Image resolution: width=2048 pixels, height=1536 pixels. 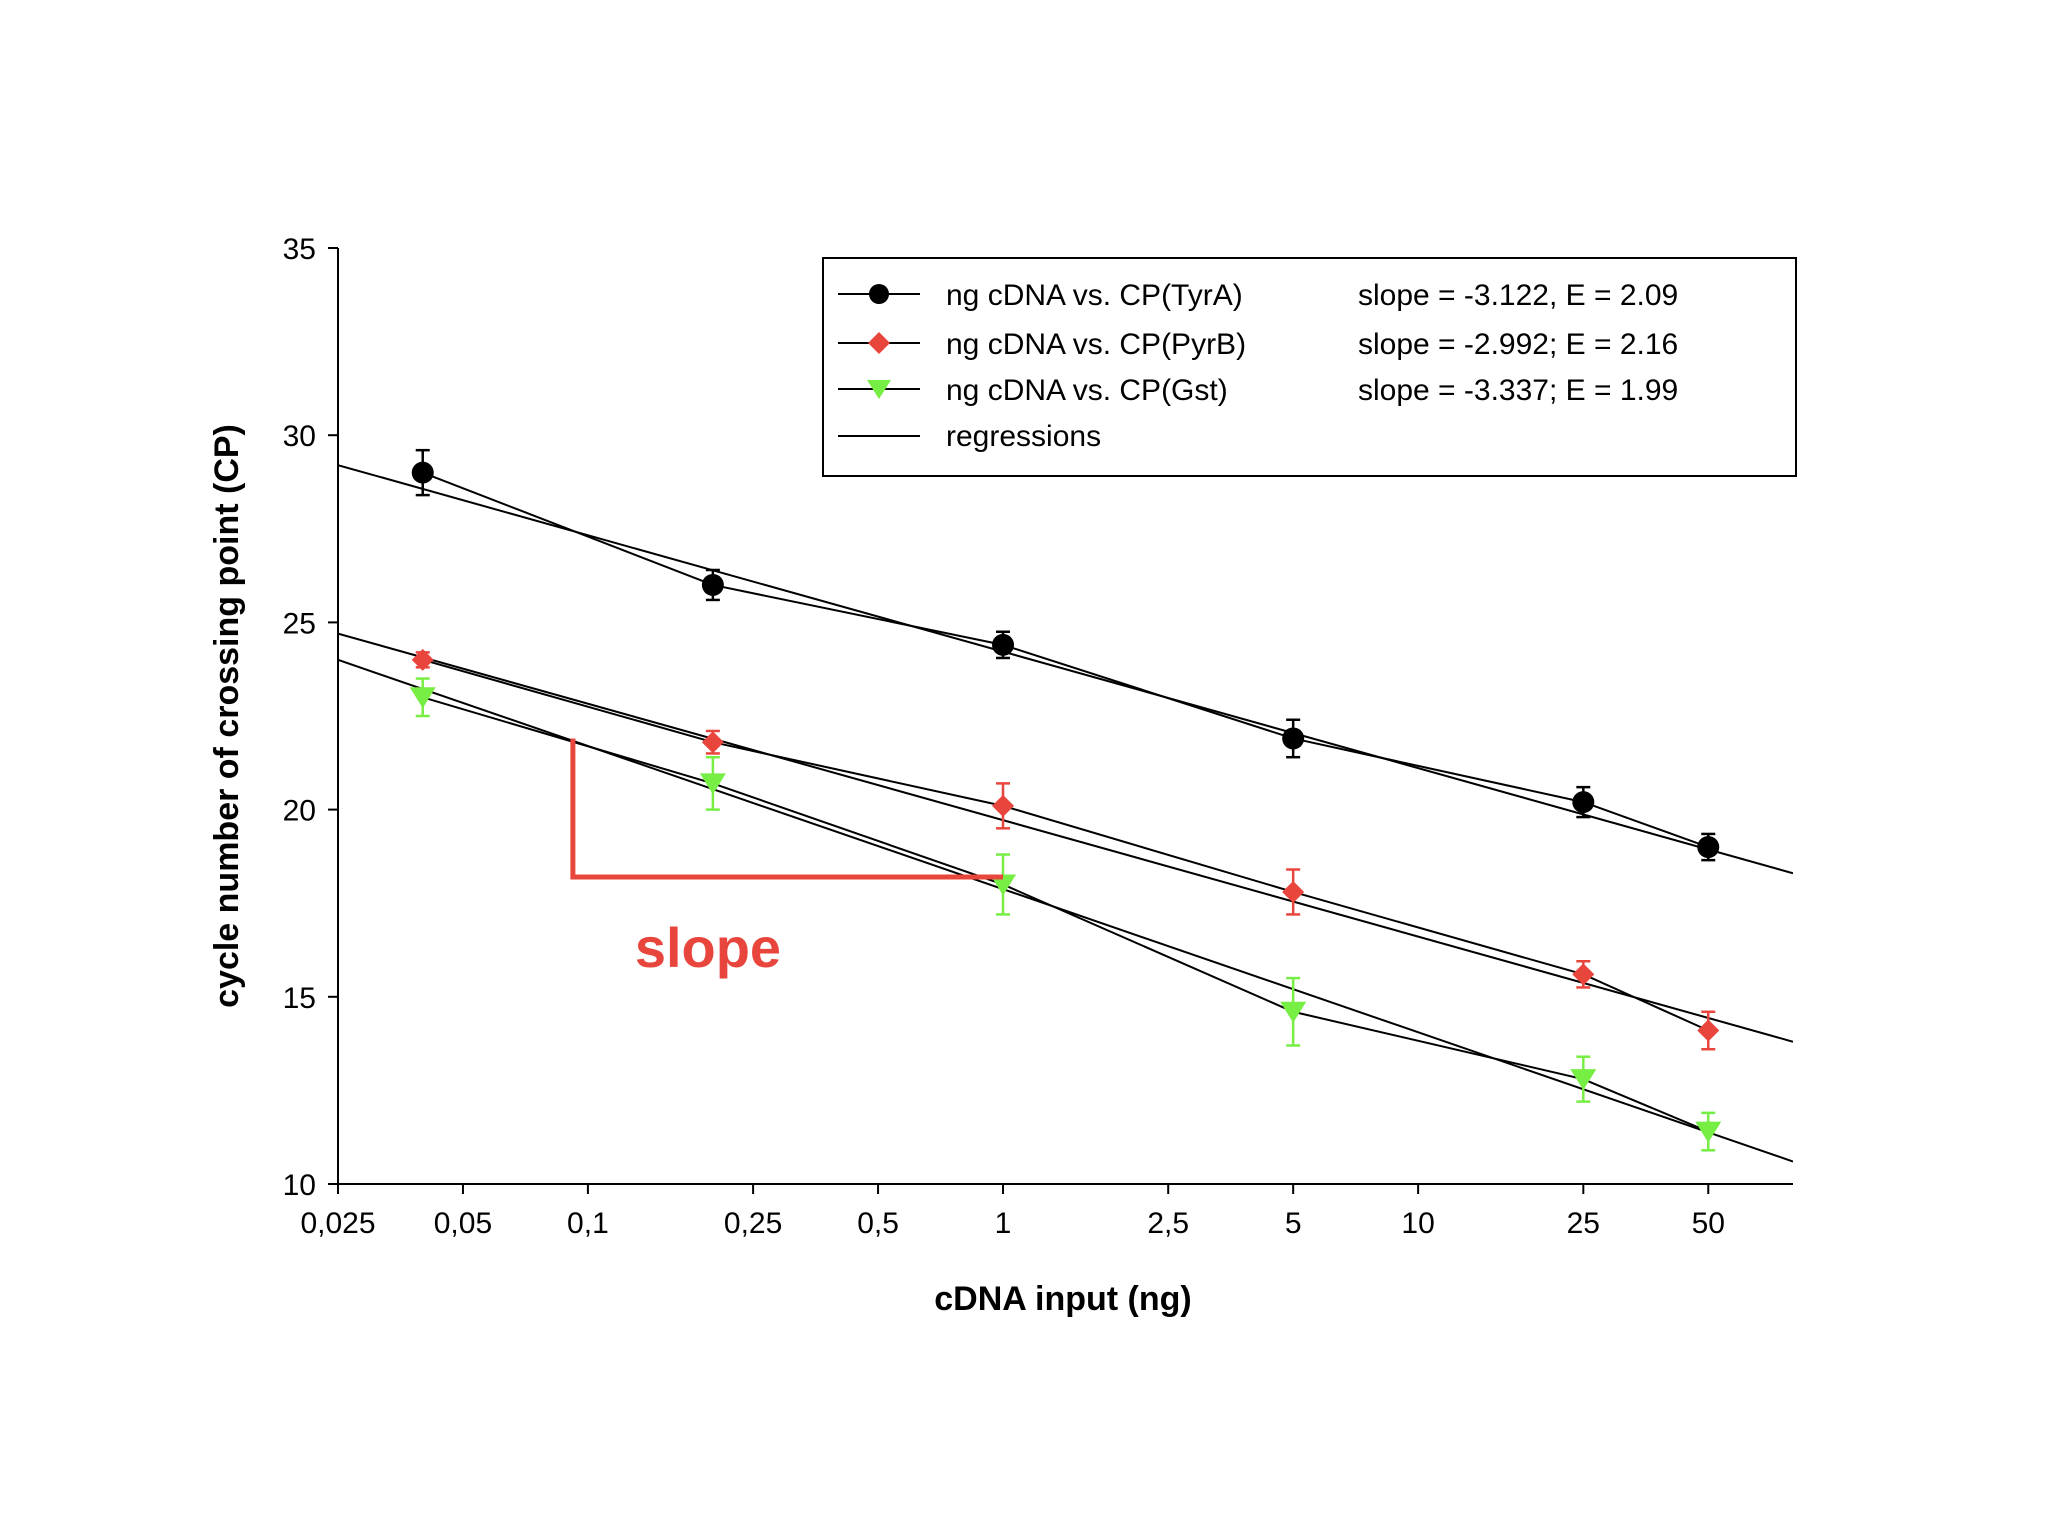 What do you see at coordinates (1168, 1223) in the screenshot?
I see `x-tick-label: 2,5` at bounding box center [1168, 1223].